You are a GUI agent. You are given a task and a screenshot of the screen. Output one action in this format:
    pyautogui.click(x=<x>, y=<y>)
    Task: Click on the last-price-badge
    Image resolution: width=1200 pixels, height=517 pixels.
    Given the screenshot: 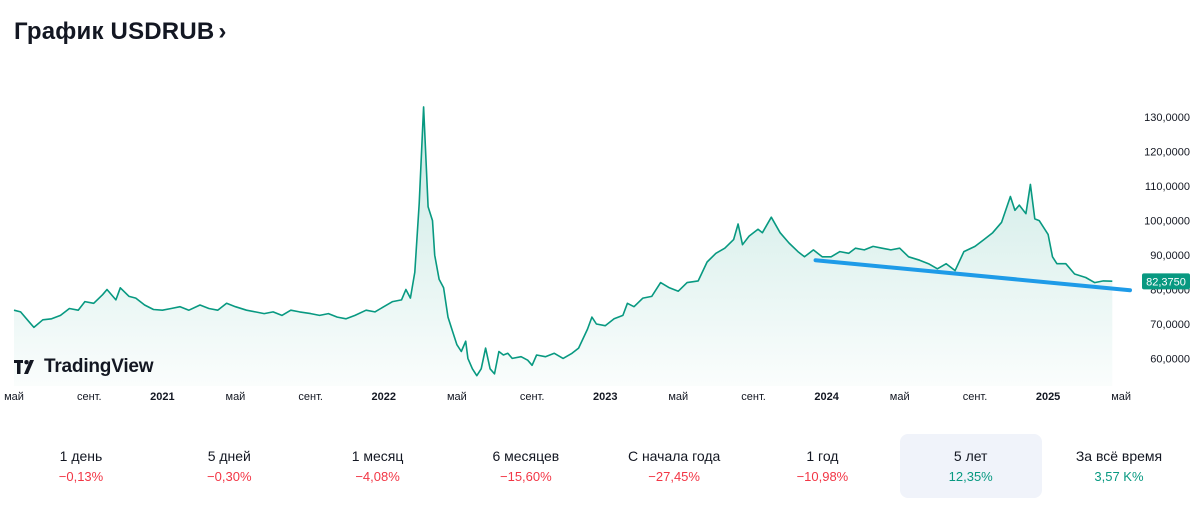 What is the action you would take?
    pyautogui.click(x=1166, y=281)
    